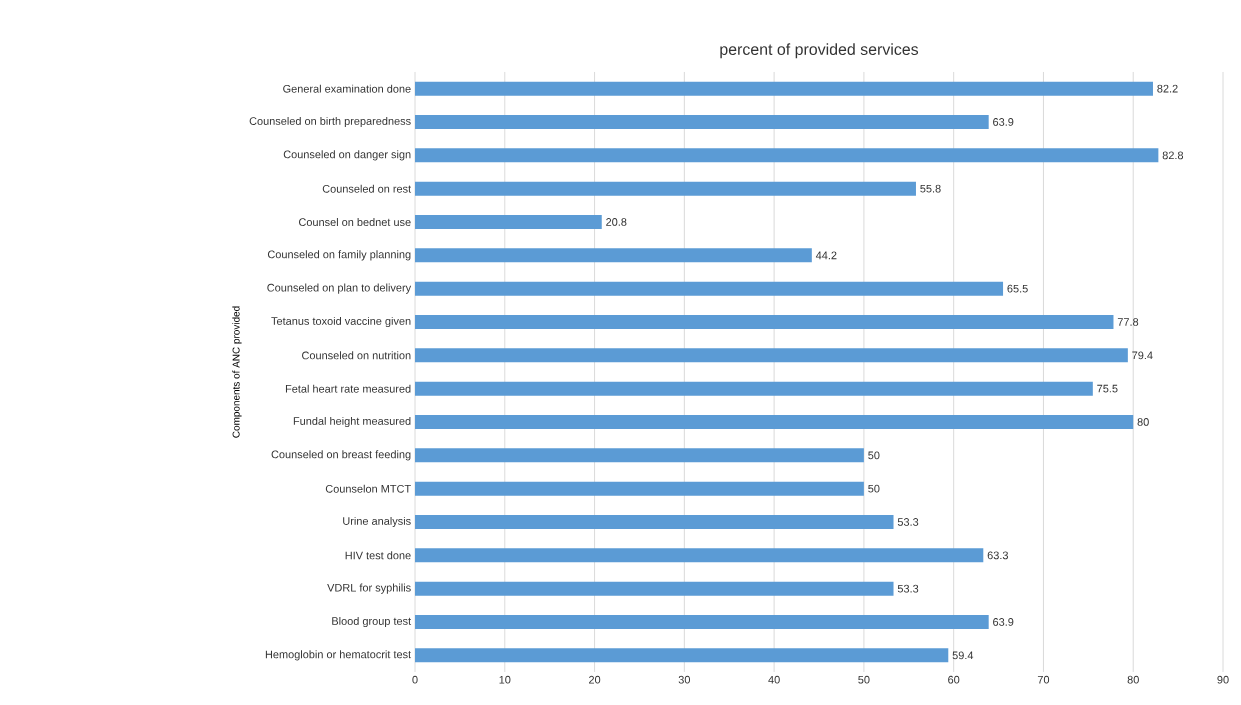  Describe the element at coordinates (415, 679) in the screenshot. I see `x-tick-label: 0` at that location.